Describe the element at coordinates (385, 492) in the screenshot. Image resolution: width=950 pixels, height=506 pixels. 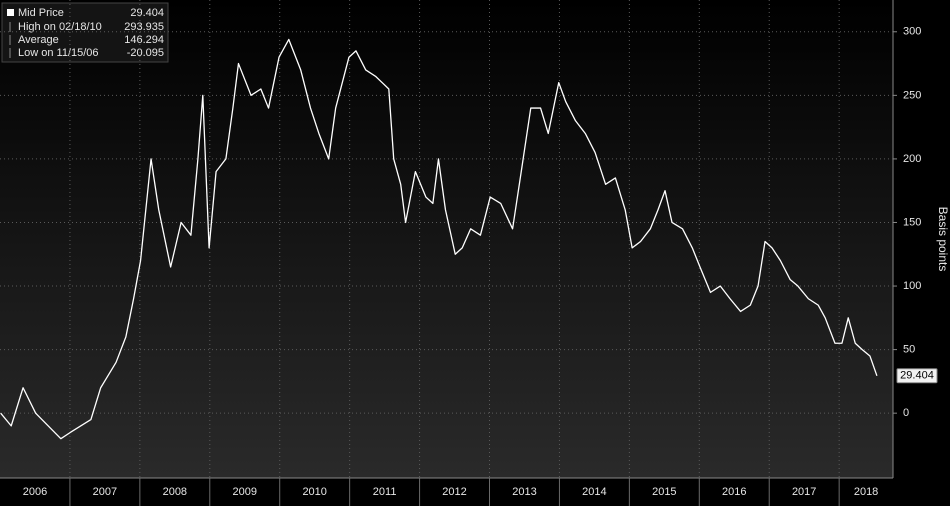
I see `x-tick-label: 2011` at that location.